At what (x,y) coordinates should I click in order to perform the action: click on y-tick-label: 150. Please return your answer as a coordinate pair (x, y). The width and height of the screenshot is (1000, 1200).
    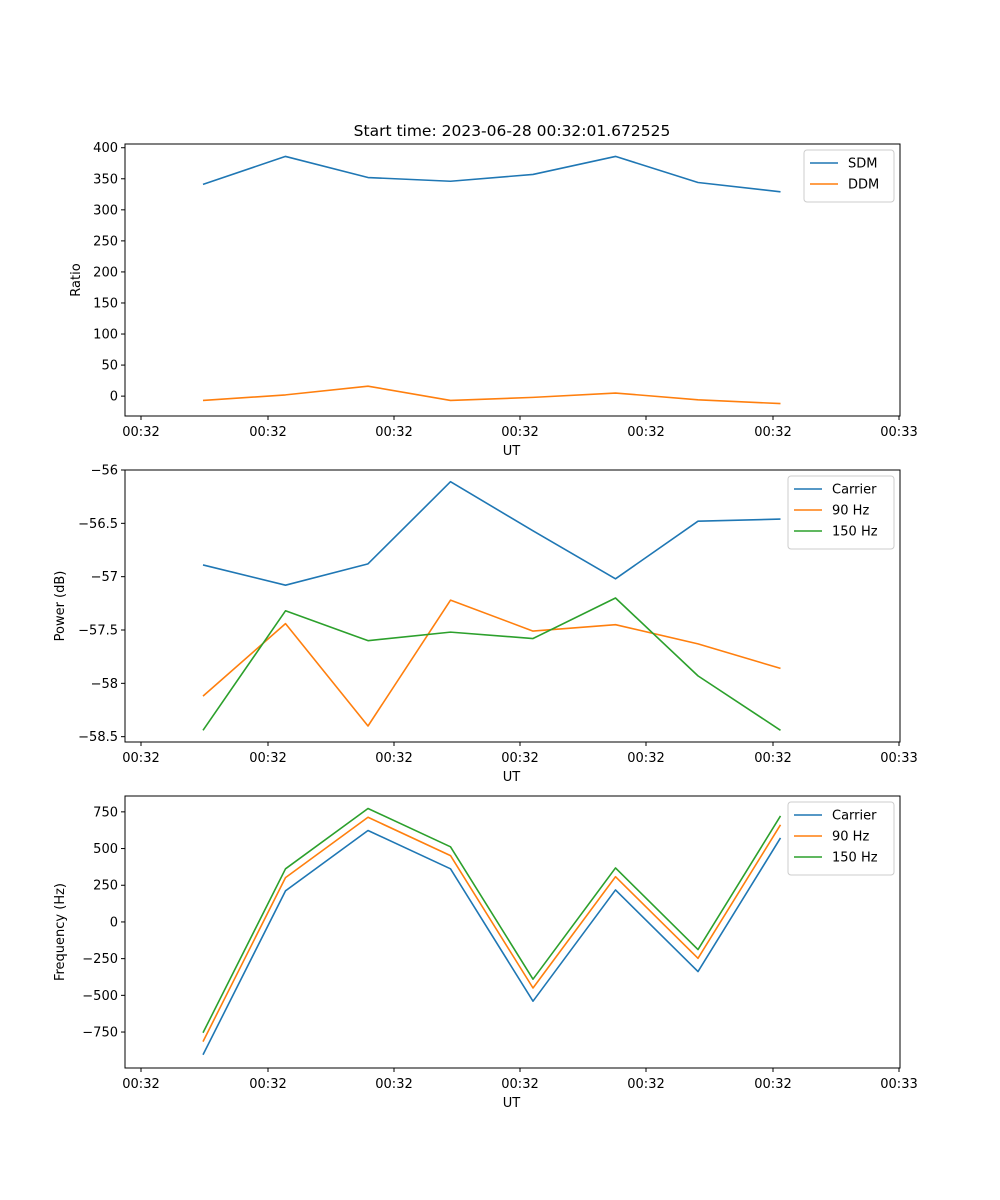
    Looking at the image, I should click on (105, 303).